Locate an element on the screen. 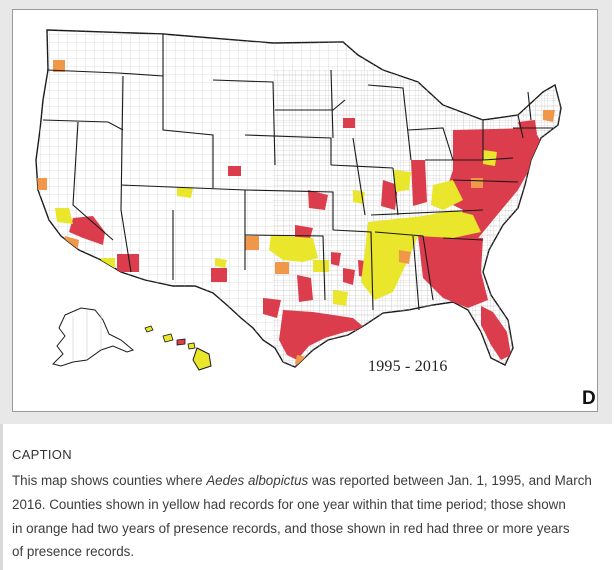  caption-line4: of presence records. is located at coordinates (73, 552).